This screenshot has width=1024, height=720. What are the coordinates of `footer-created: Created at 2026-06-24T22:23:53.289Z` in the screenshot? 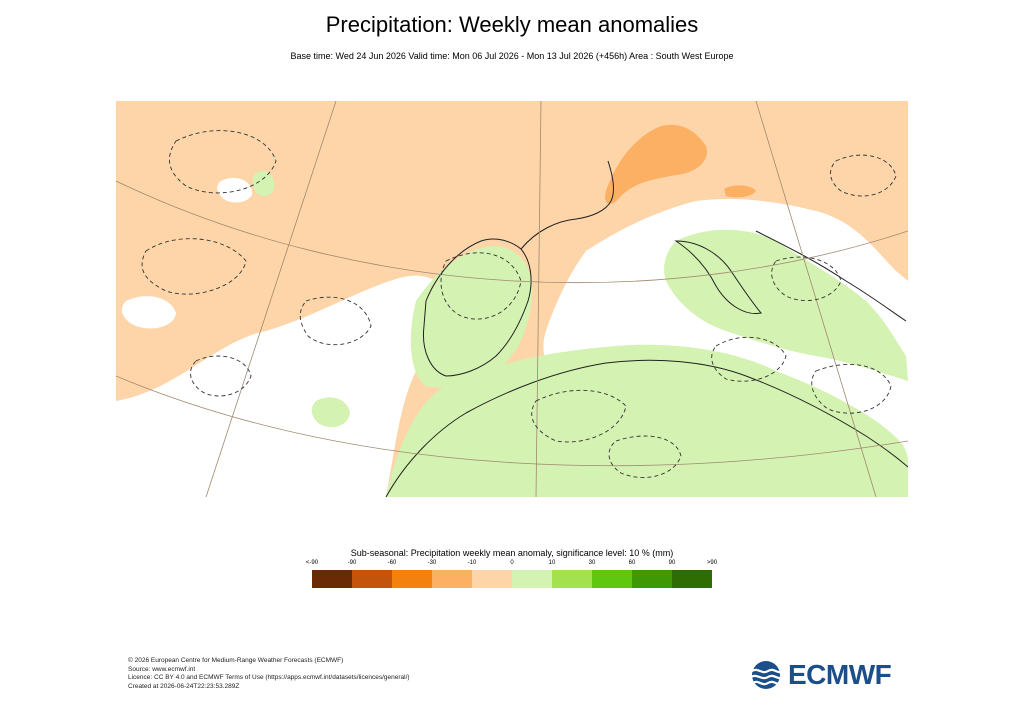 It's located at (184, 686).